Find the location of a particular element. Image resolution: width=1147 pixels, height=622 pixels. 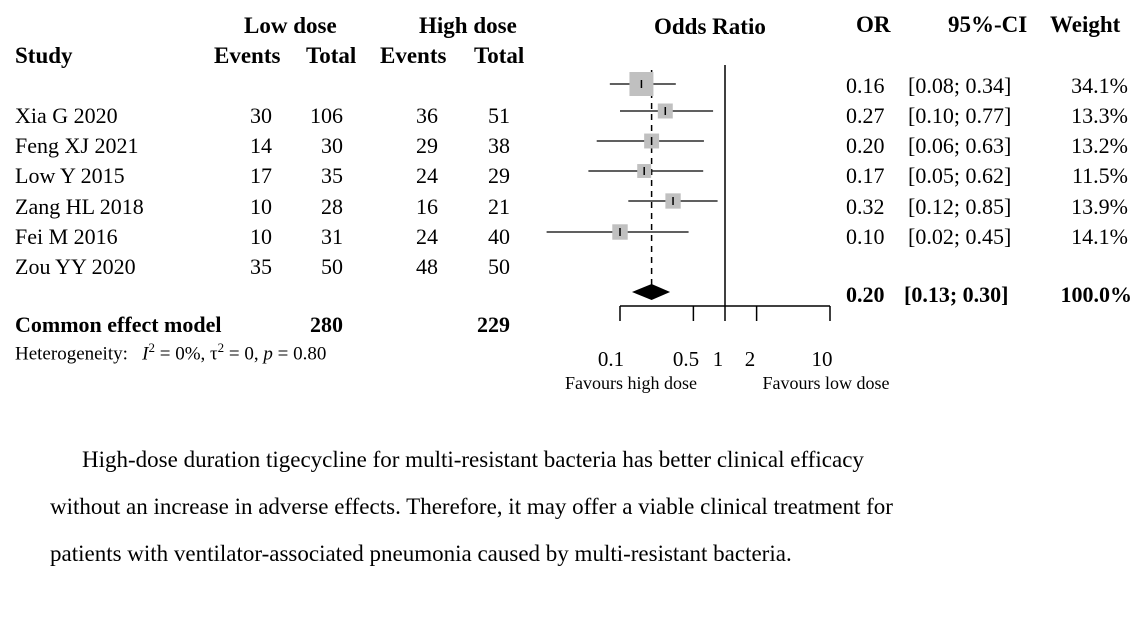

ci-value: [0.06; 0.63] is located at coordinates (960, 145).